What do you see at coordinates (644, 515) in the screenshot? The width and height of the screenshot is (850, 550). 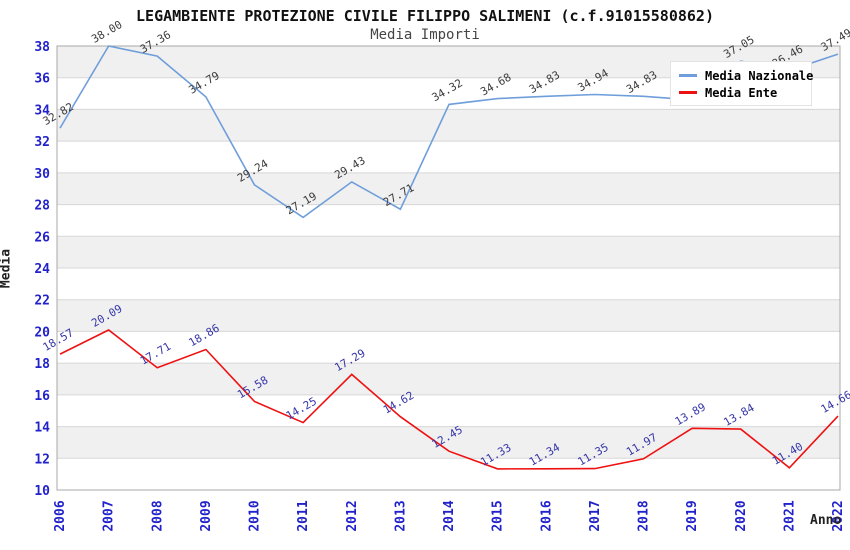 I see `x-tick-label: 2018` at bounding box center [644, 515].